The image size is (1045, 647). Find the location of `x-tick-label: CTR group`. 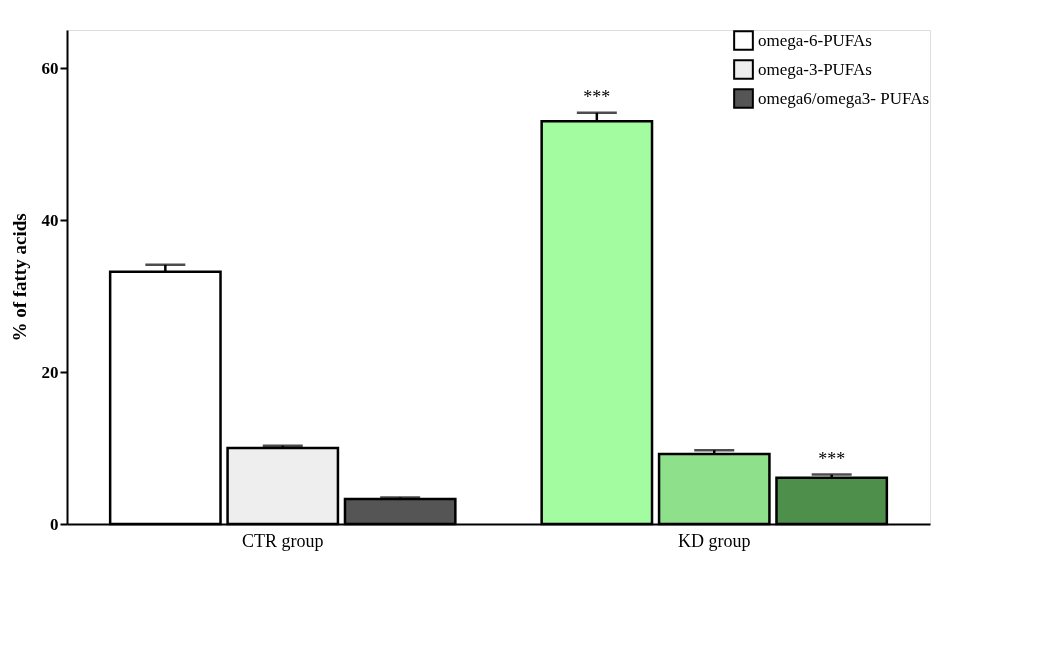

x-tick-label: CTR group is located at coordinates (282, 540).